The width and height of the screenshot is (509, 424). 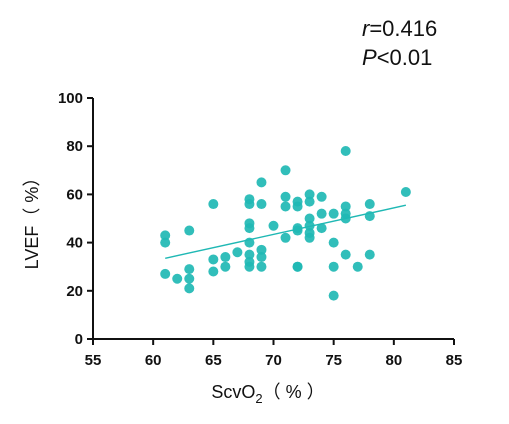 I want to click on r-symbol: r, so click(x=366, y=28).